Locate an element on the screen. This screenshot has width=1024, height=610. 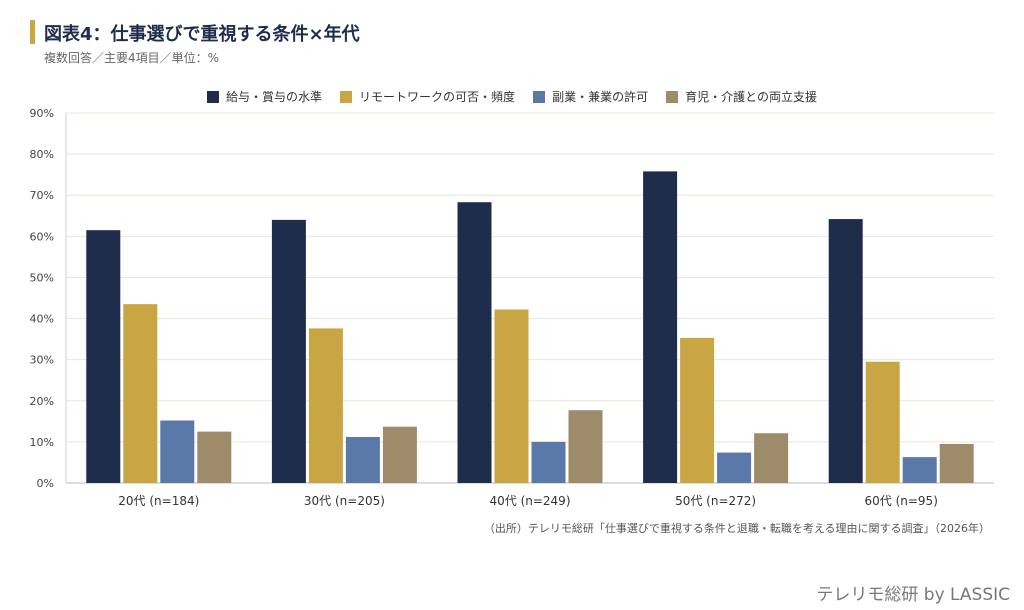
chart-title: 図表4：仕事選びで重視する条件×年代 is located at coordinates (202, 34).